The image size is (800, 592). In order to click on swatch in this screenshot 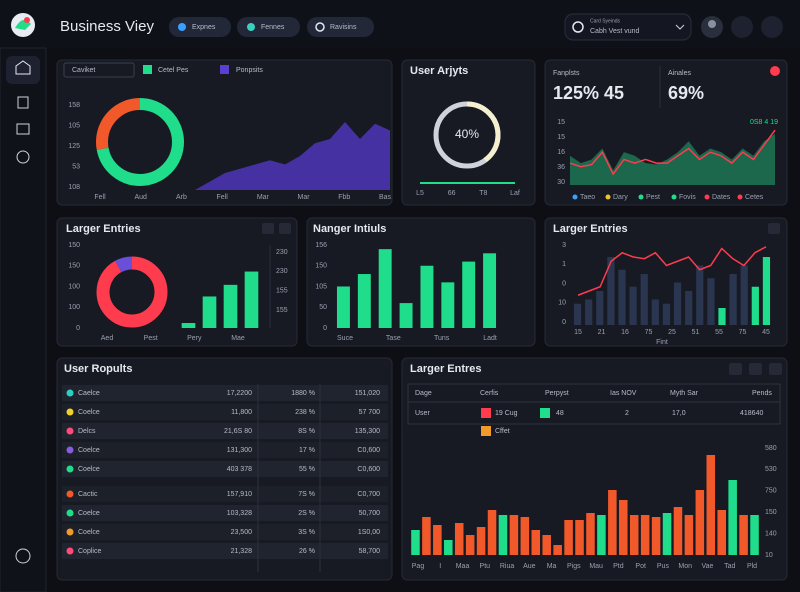, I will do `click(545, 413)`.